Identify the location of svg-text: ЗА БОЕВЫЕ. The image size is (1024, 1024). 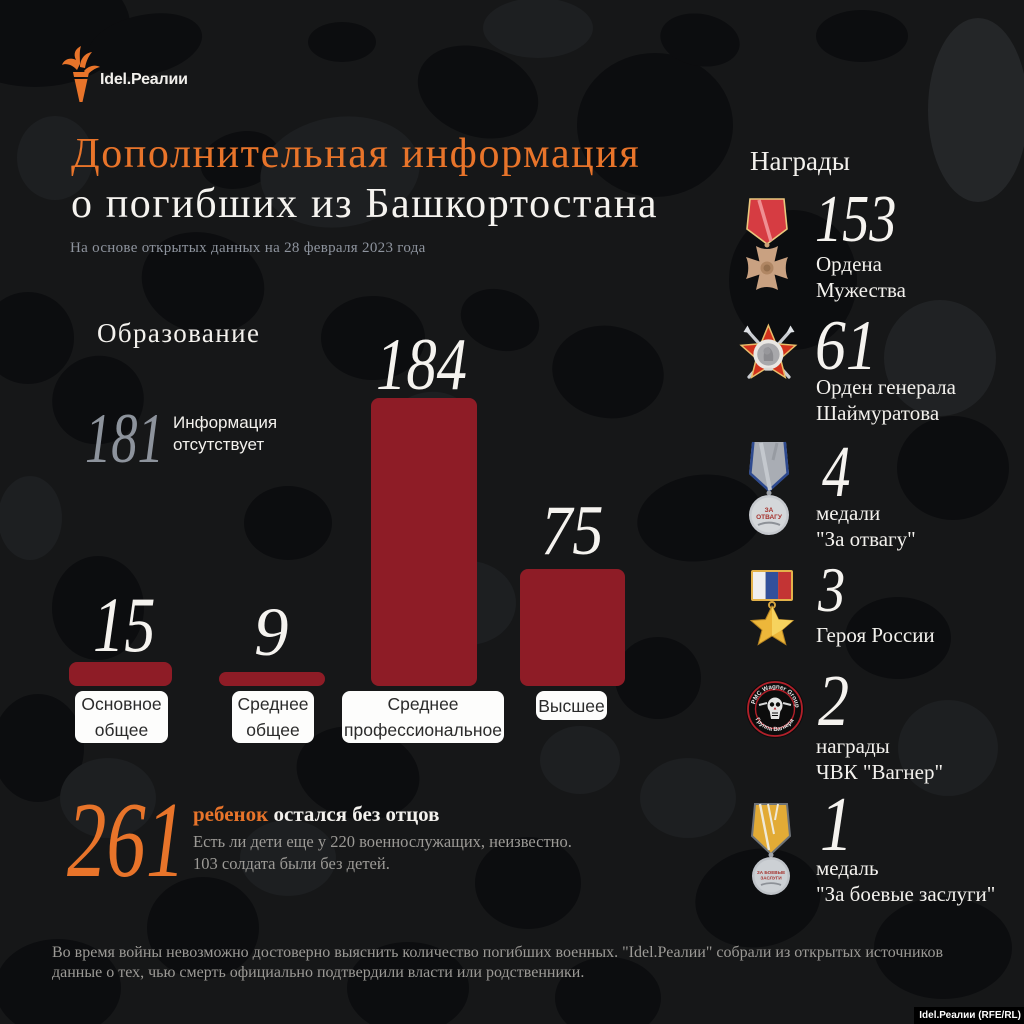
(771, 872).